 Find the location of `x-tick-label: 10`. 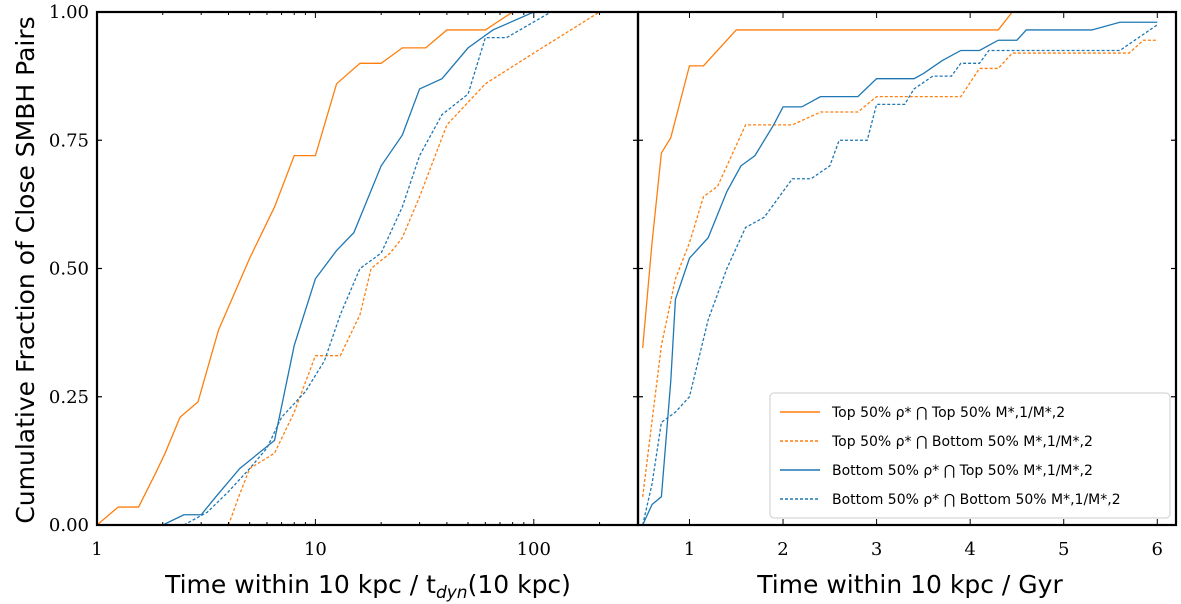

x-tick-label: 10 is located at coordinates (315, 549).